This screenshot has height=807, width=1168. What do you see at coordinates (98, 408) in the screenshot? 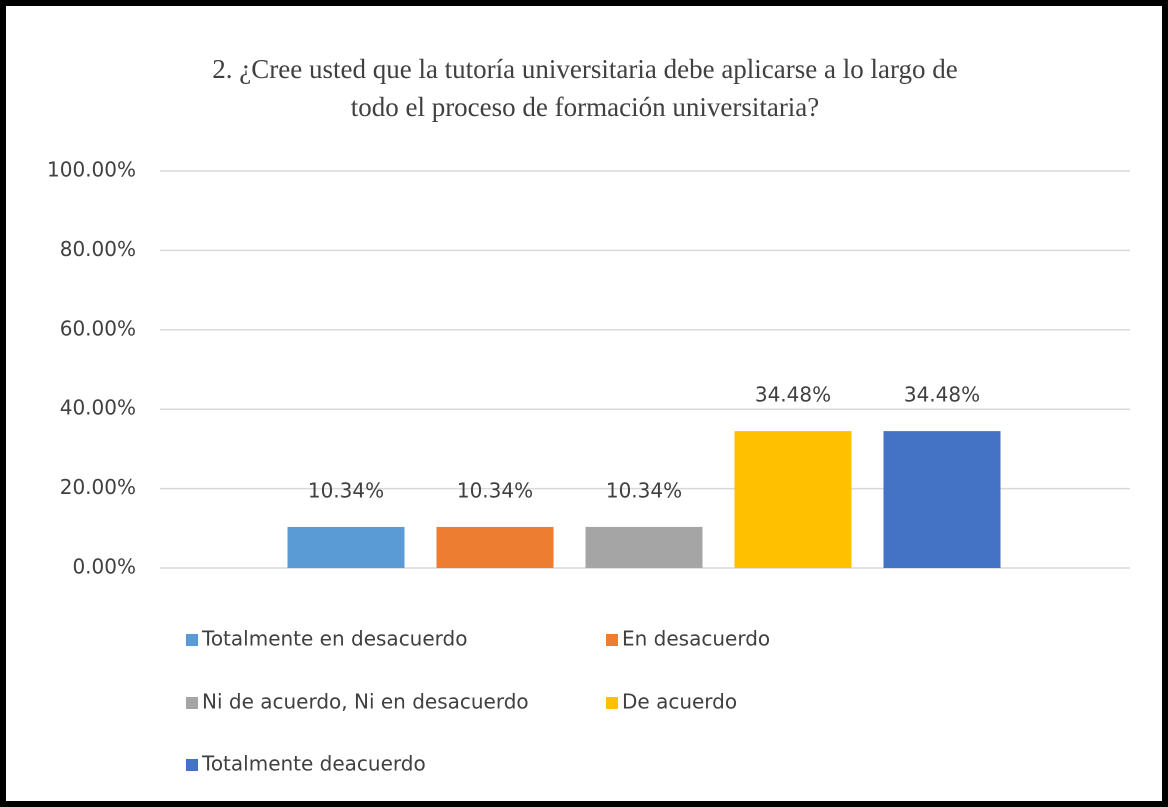
I see `y-tick-label: 40.00%` at bounding box center [98, 408].